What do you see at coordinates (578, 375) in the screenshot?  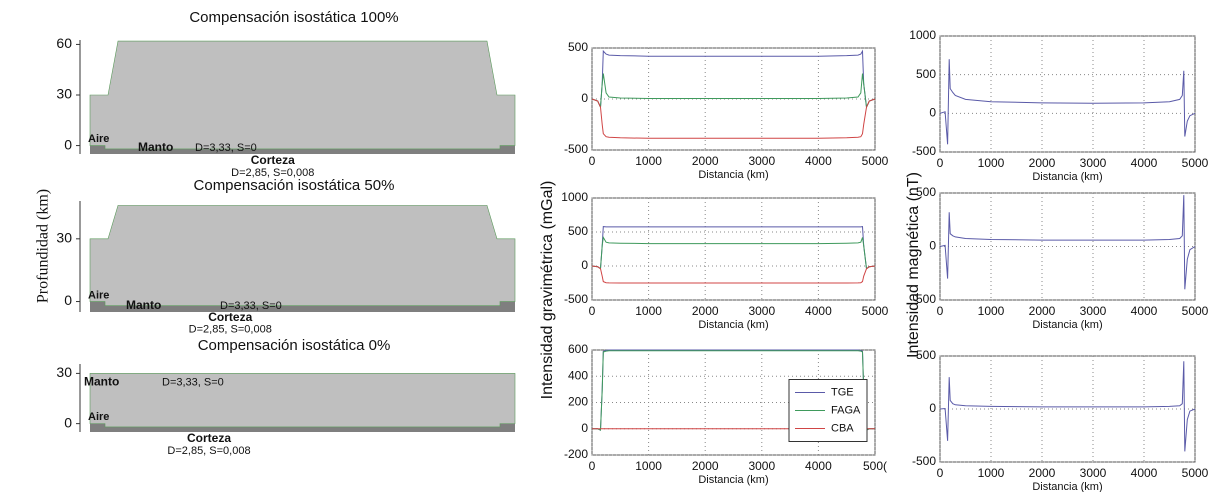 I see `y-tick-label: 400` at bounding box center [578, 375].